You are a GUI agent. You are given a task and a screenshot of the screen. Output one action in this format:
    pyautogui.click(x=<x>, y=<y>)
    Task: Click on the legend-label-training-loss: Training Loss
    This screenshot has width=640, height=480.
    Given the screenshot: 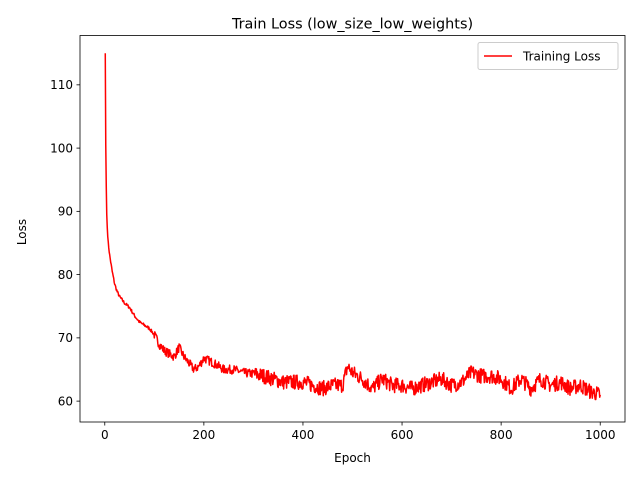 What is the action you would take?
    pyautogui.click(x=561, y=57)
    